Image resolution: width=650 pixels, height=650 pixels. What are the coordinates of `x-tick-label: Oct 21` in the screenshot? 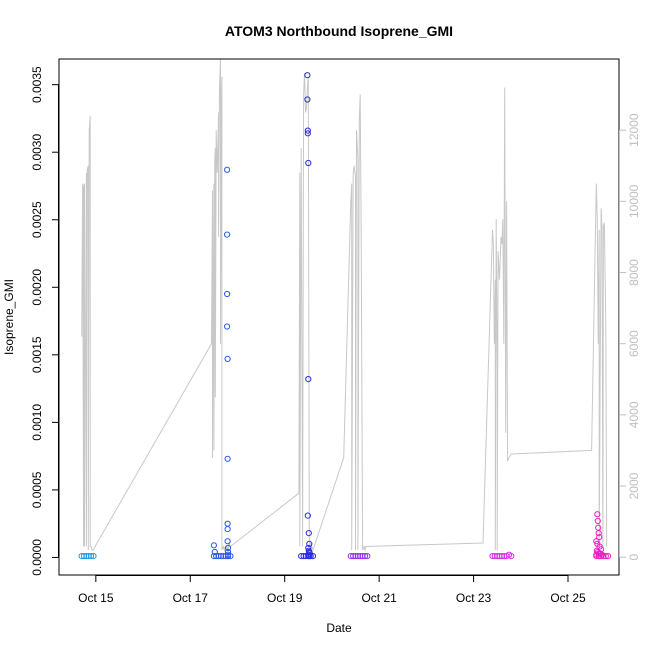 It's located at (379, 598).